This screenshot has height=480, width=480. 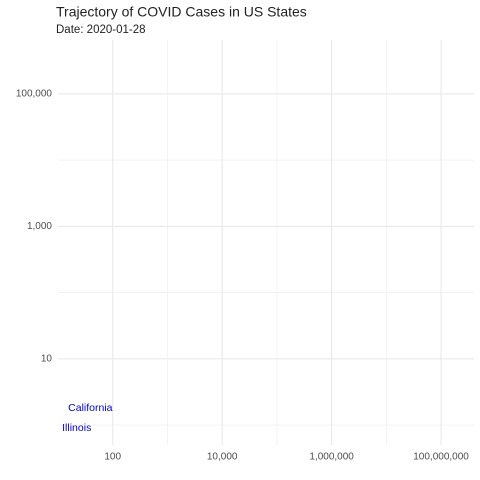 What do you see at coordinates (76, 428) in the screenshot?
I see `point-label: Illinois` at bounding box center [76, 428].